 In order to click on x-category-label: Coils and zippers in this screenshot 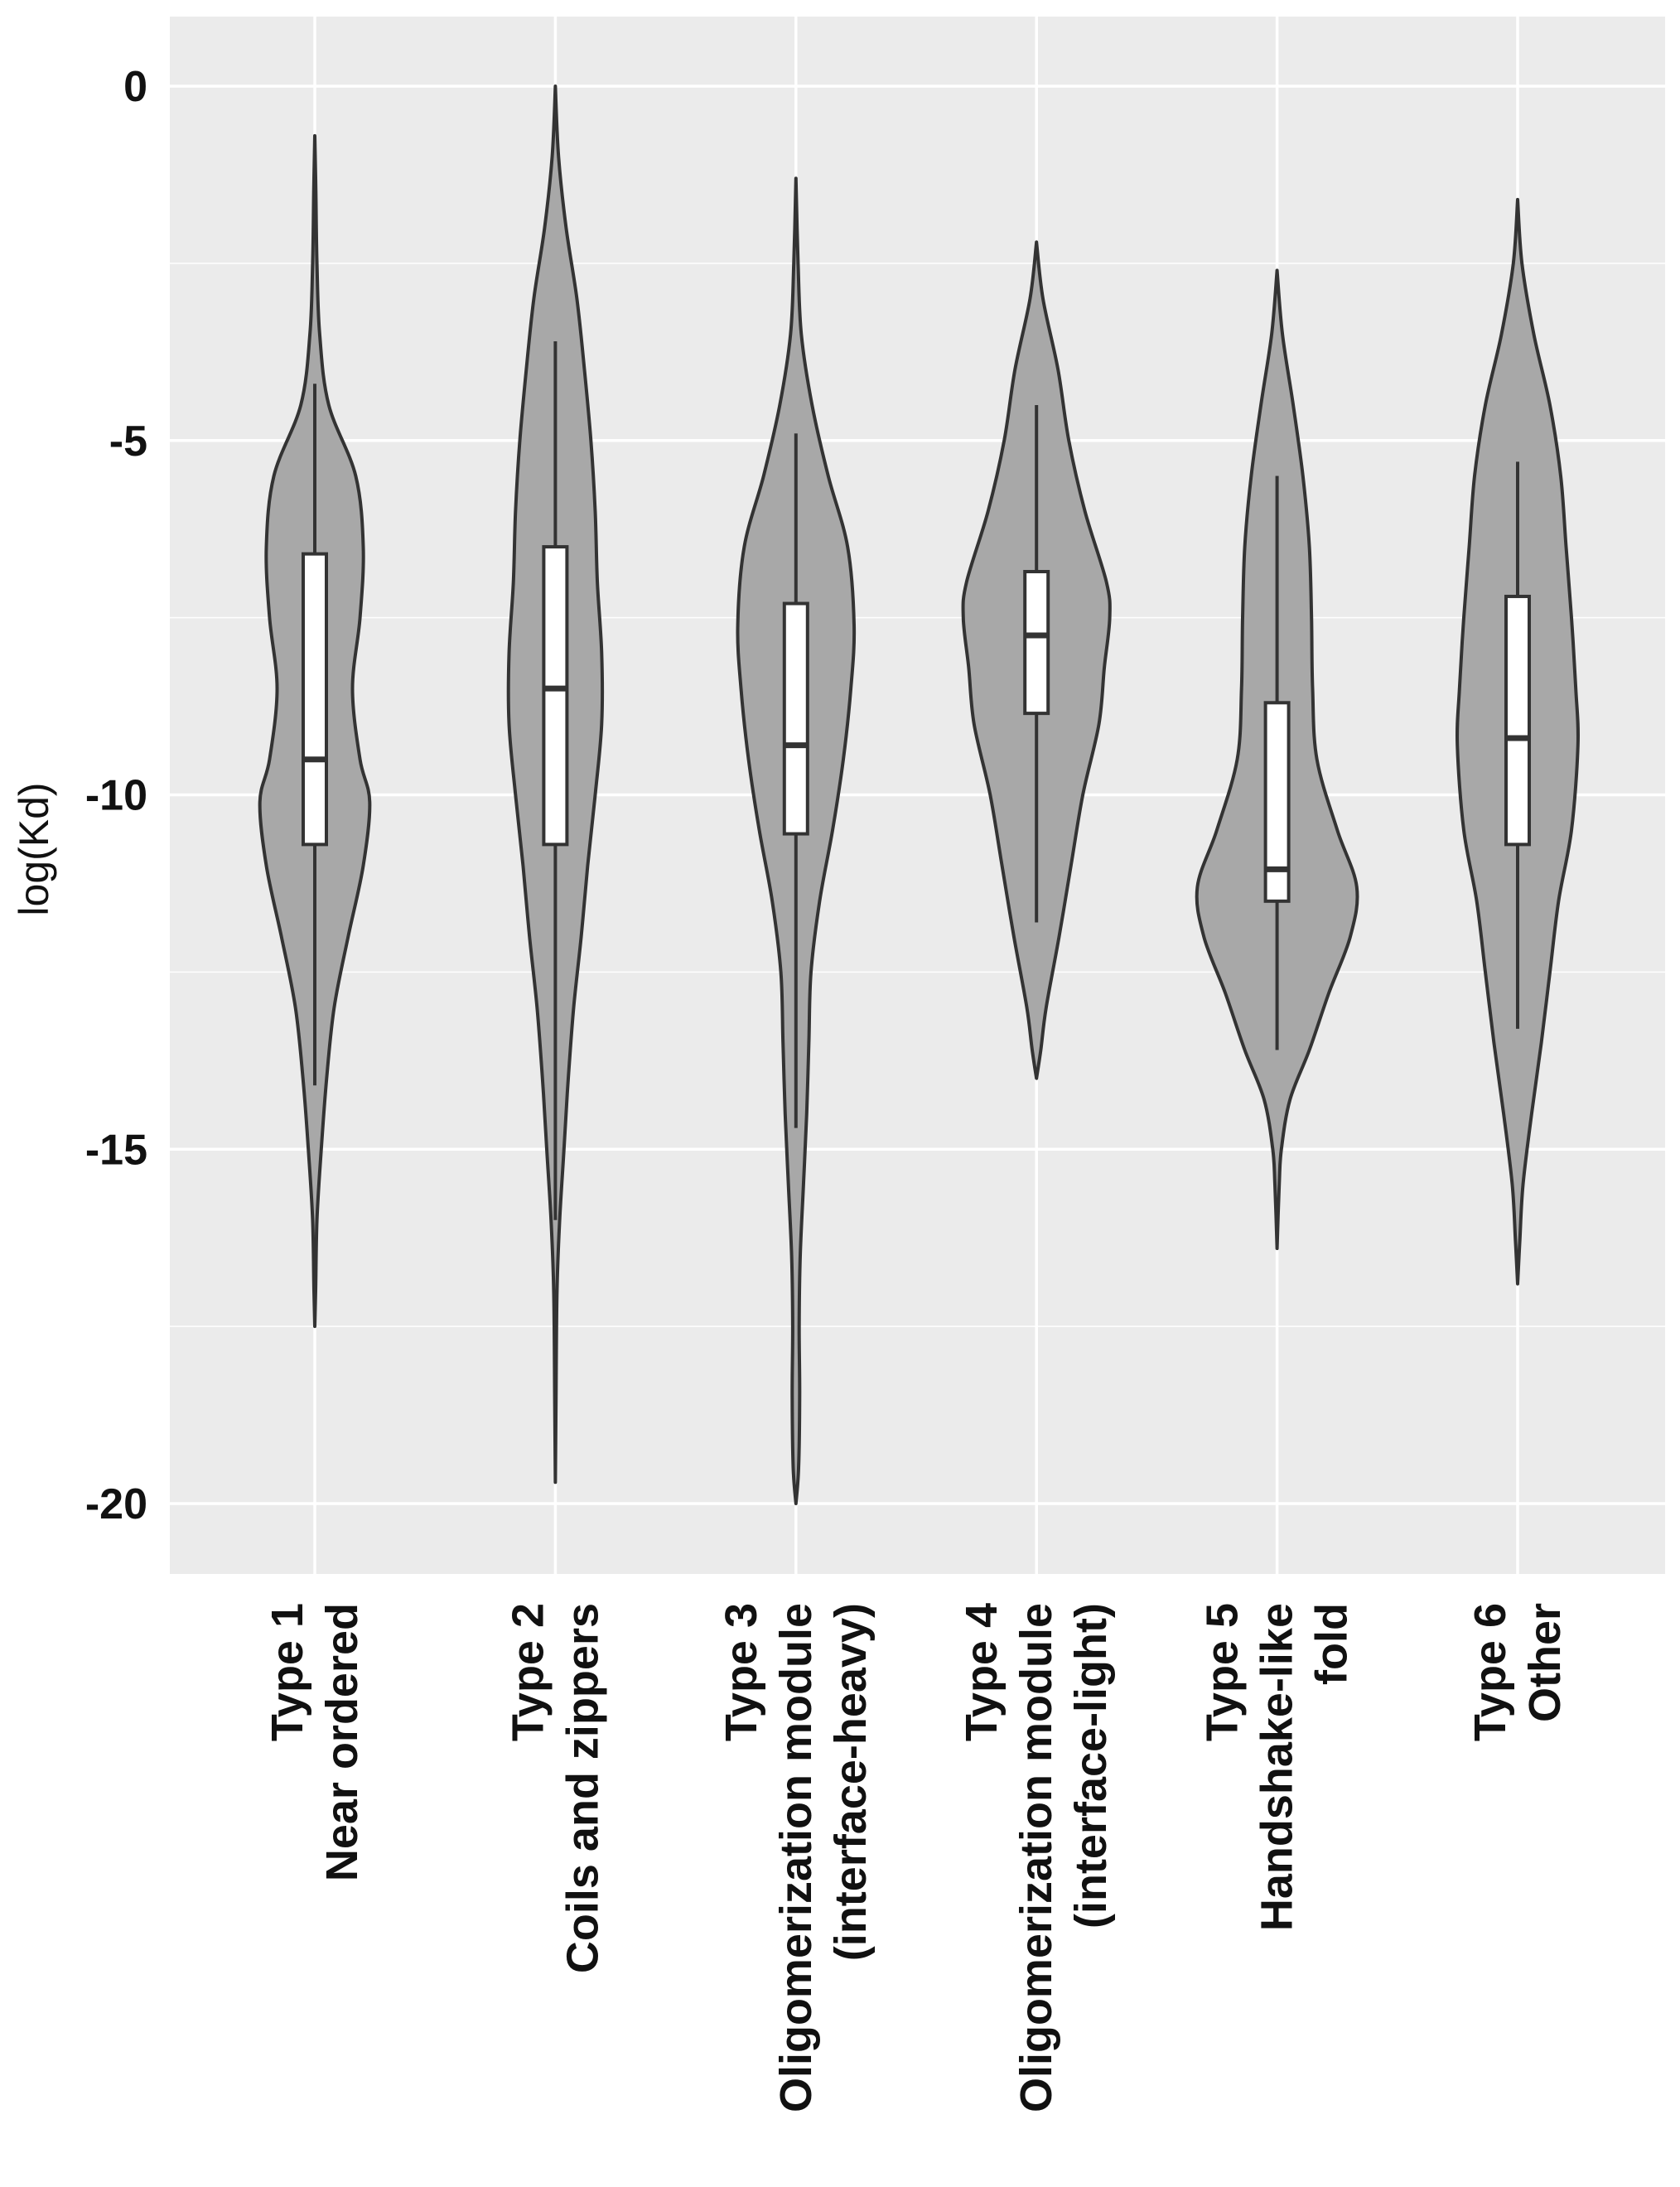, I will do `click(582, 1788)`.